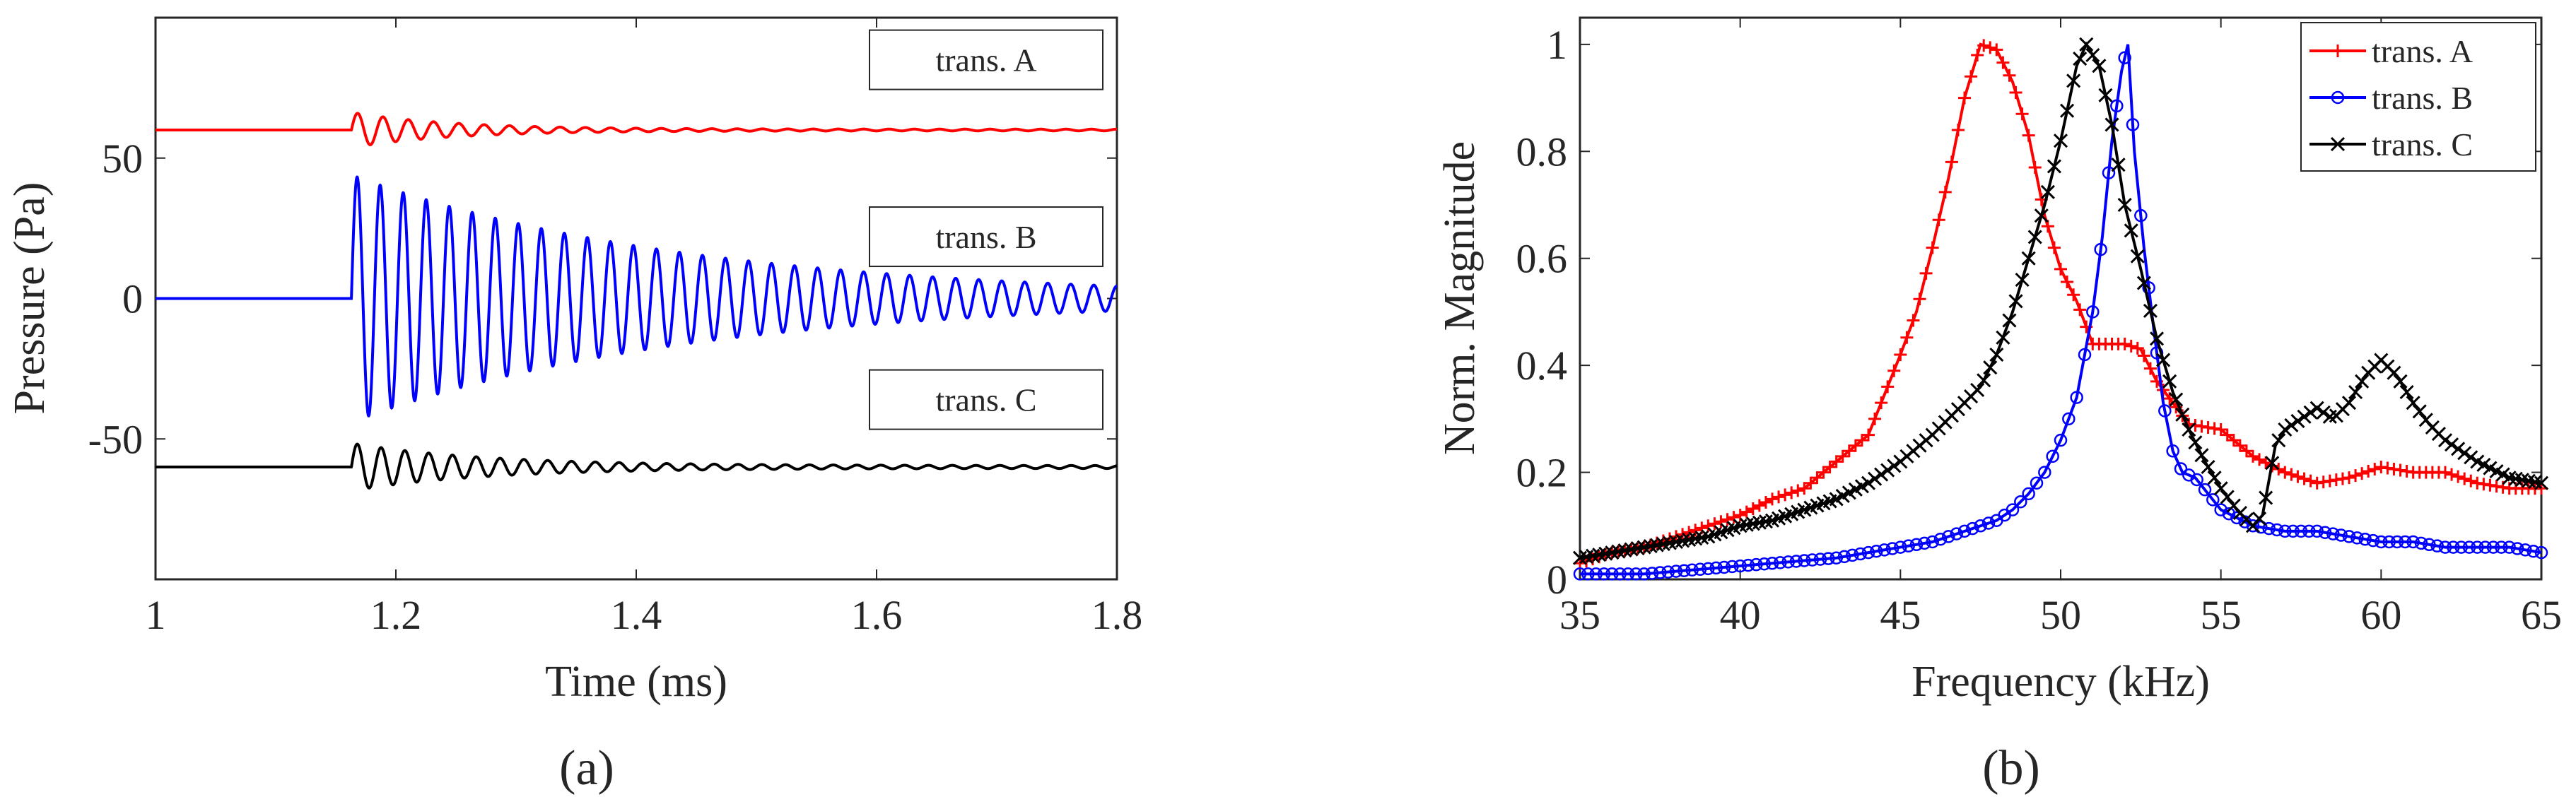  I want to click on b-ytick-label: 0.2, so click(1542, 473).